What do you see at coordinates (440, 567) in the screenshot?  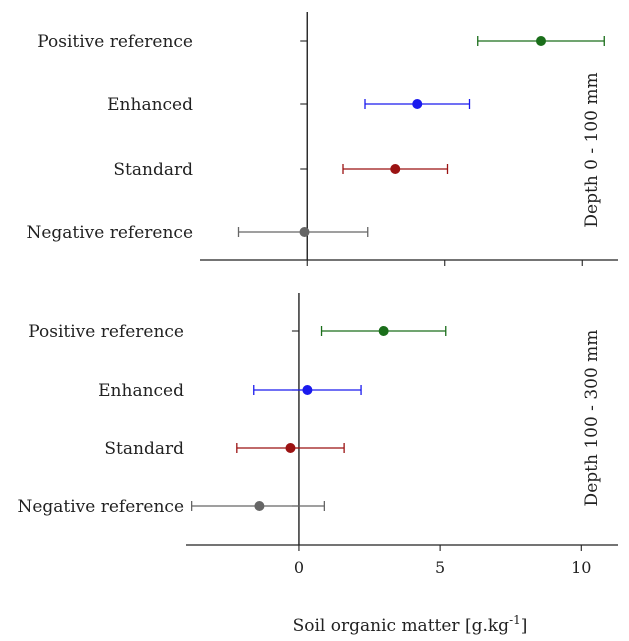 I see `x-tick-label: 5` at bounding box center [440, 567].